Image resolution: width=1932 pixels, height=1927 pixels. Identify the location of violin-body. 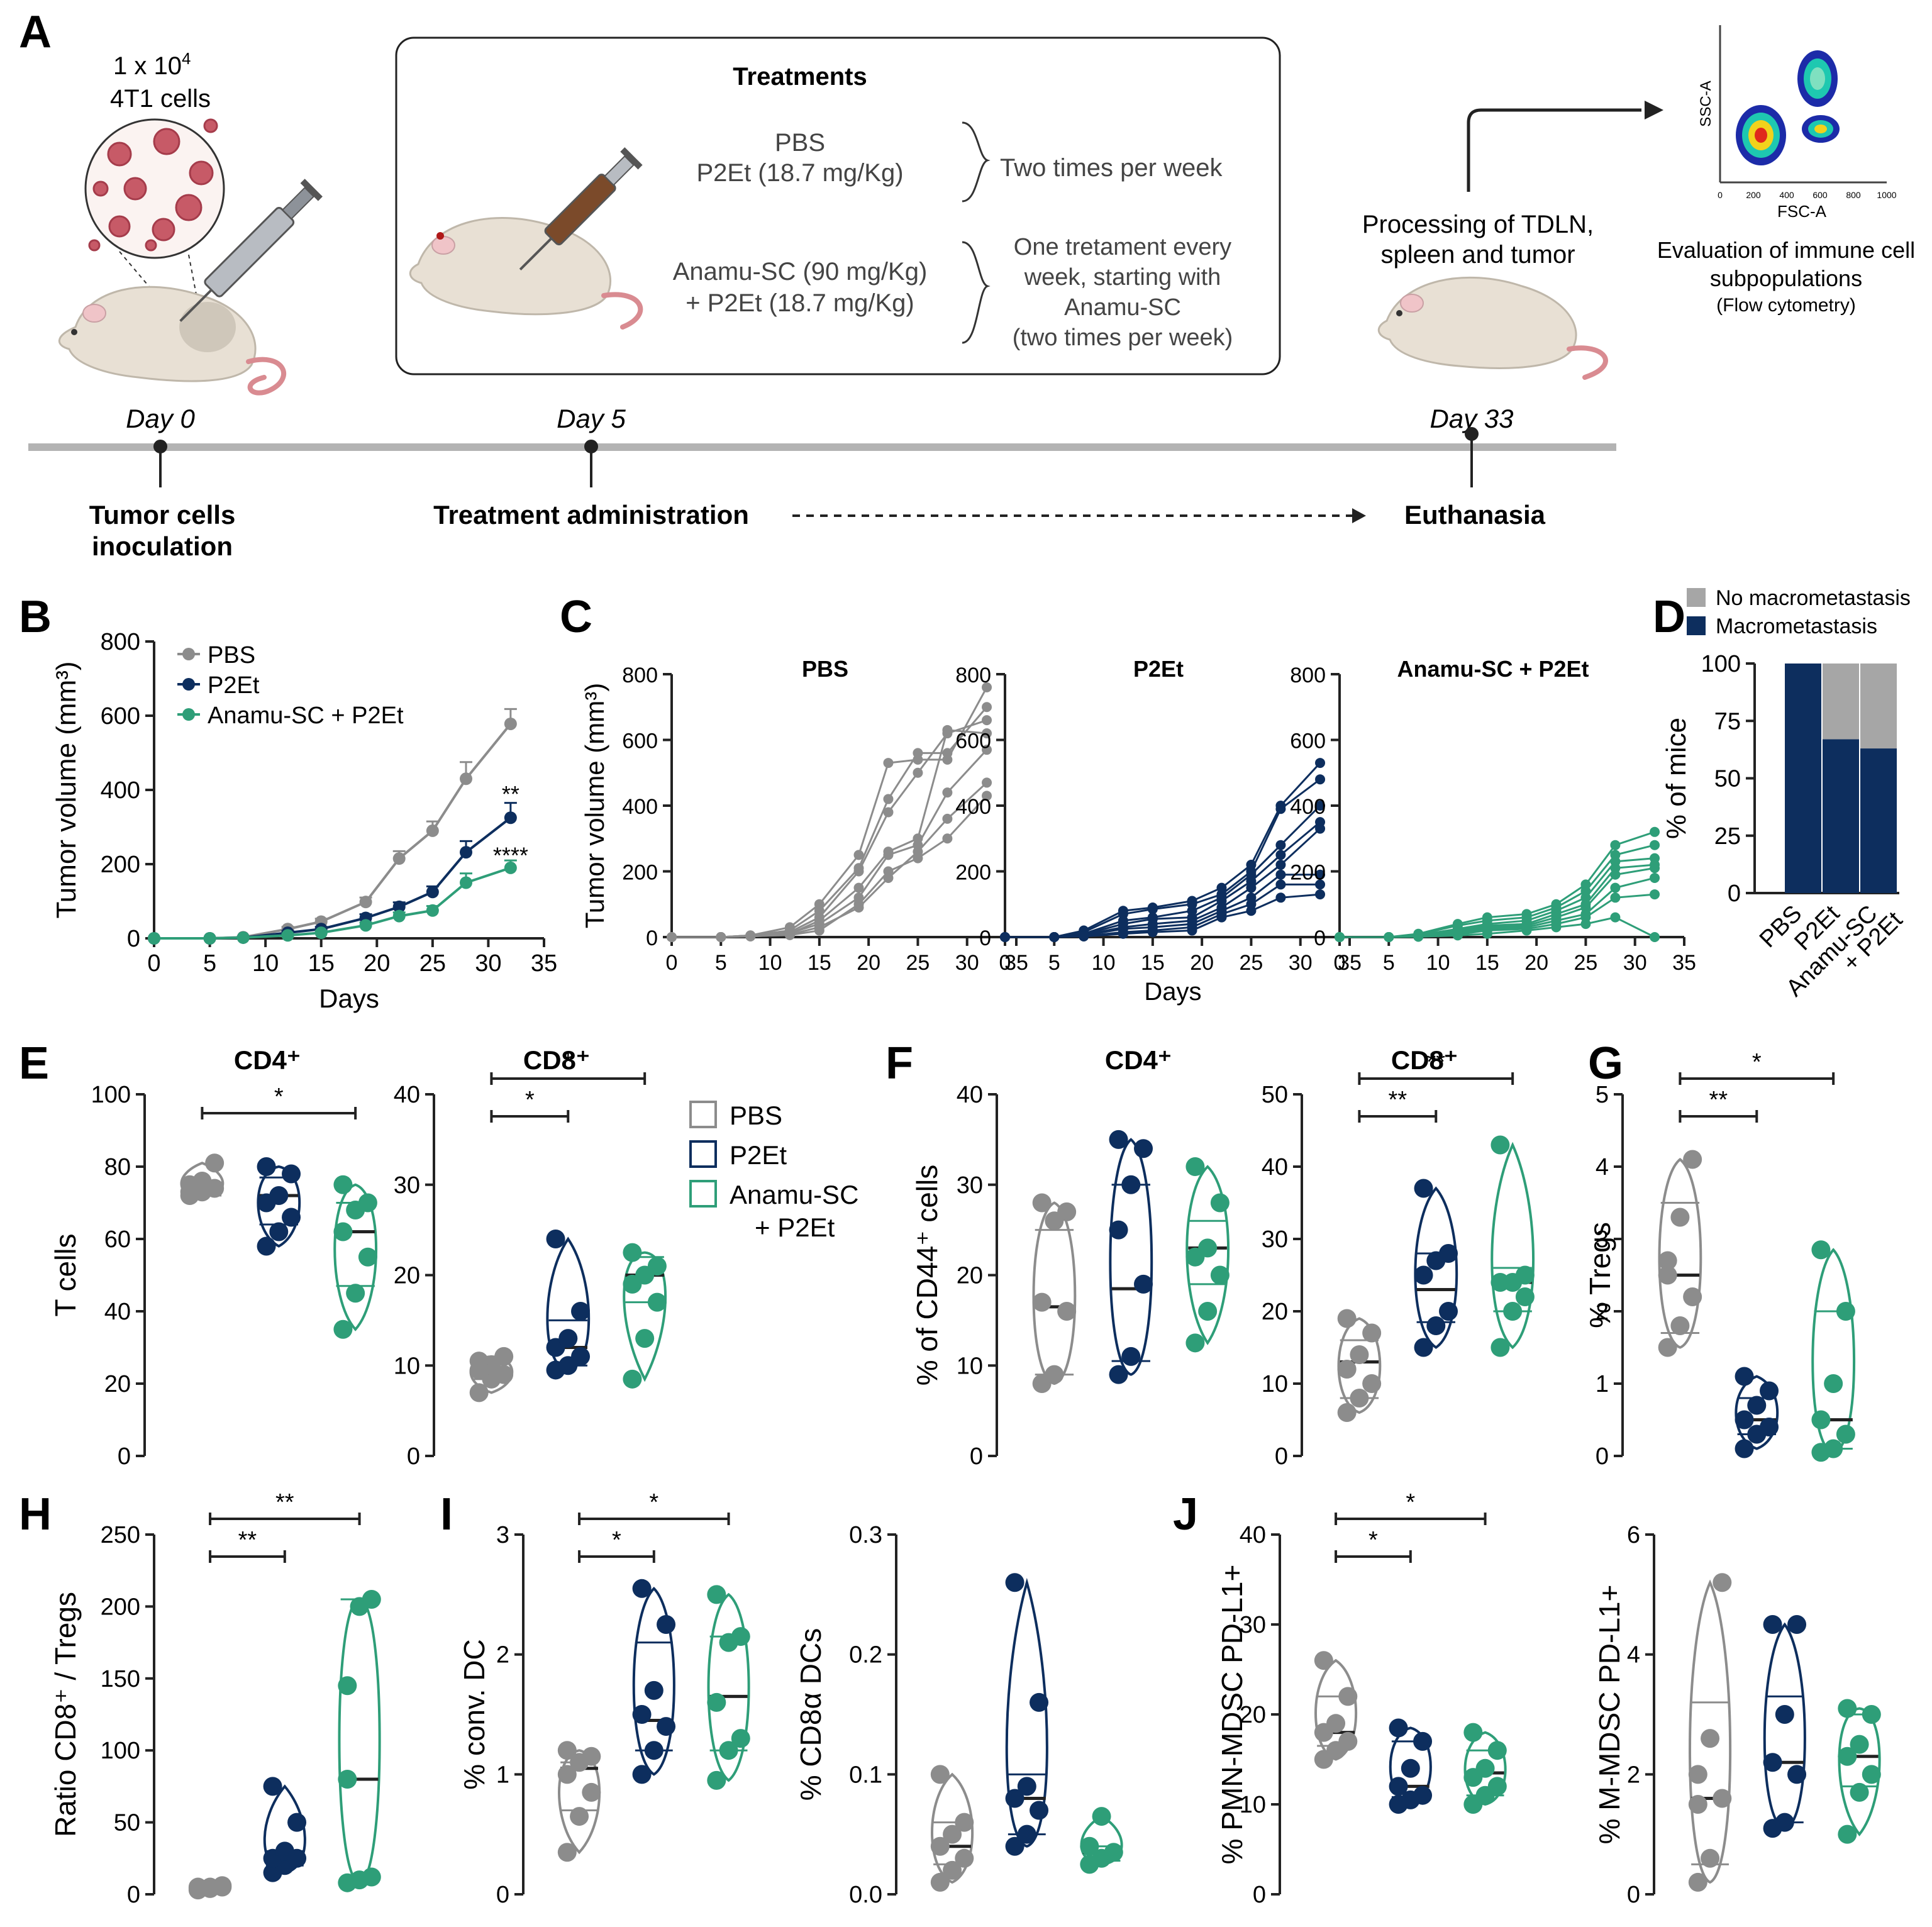
(1131, 1257).